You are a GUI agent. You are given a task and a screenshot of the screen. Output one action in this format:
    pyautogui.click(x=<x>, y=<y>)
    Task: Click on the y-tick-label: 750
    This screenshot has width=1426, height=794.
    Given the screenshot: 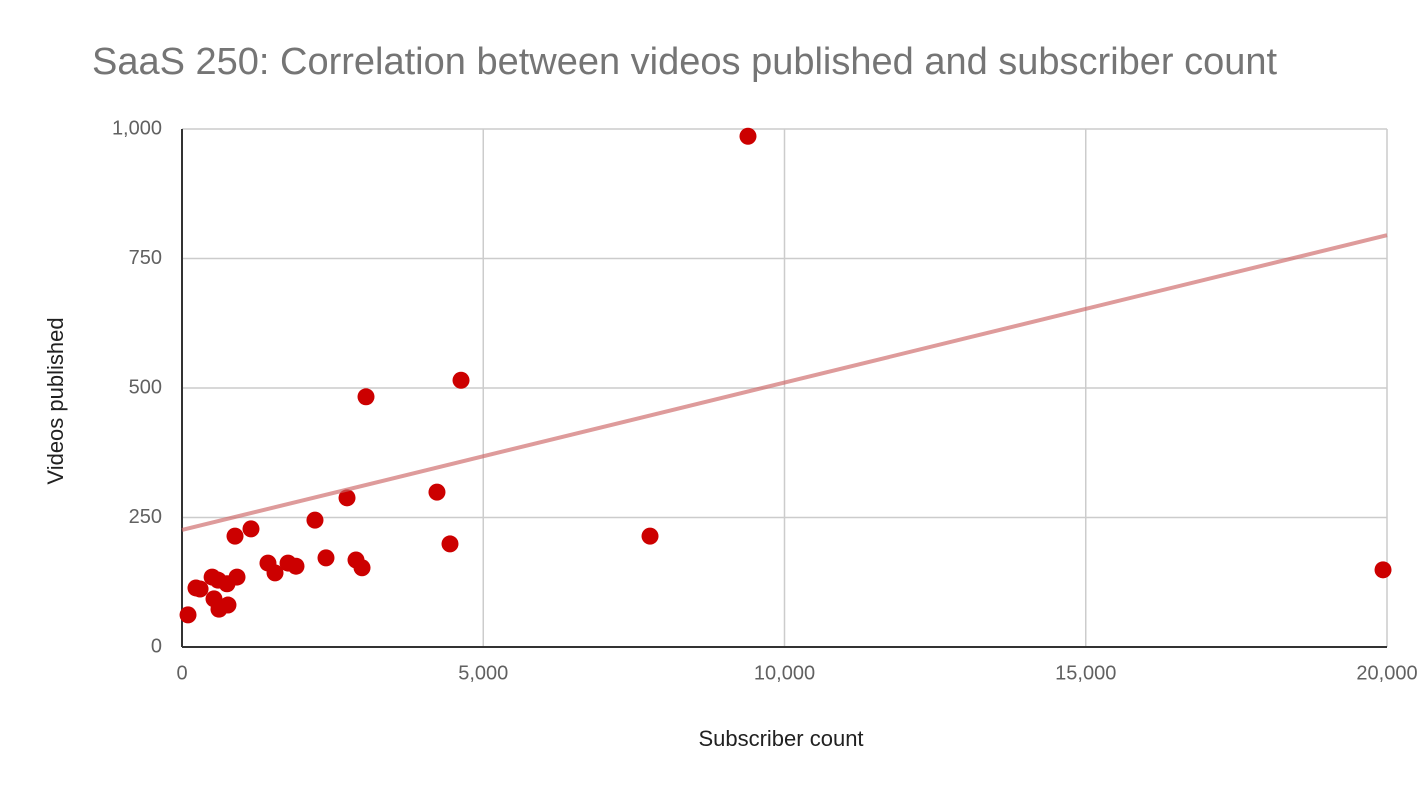 What is the action you would take?
    pyautogui.click(x=145, y=258)
    